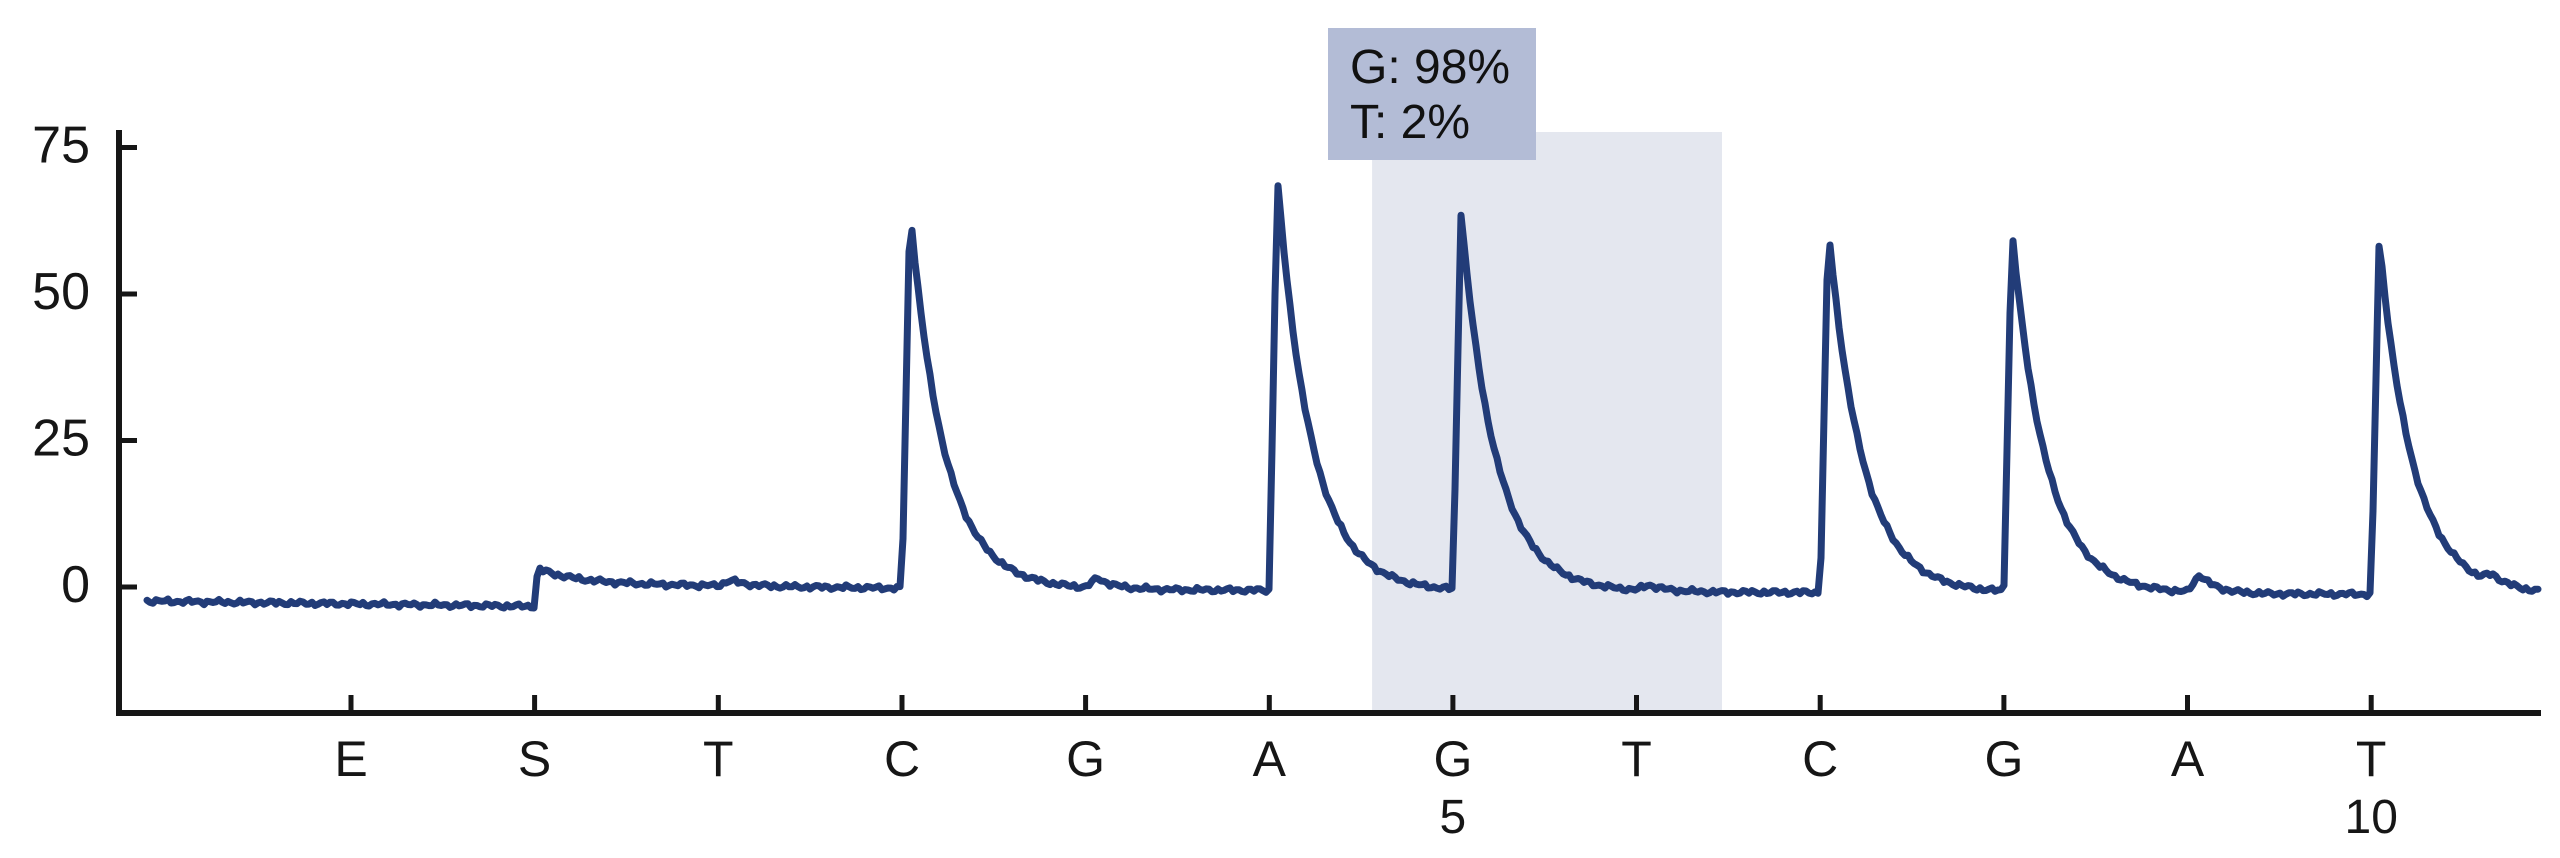  What do you see at coordinates (75, 585) in the screenshot?
I see `y-axis-label: 0` at bounding box center [75, 585].